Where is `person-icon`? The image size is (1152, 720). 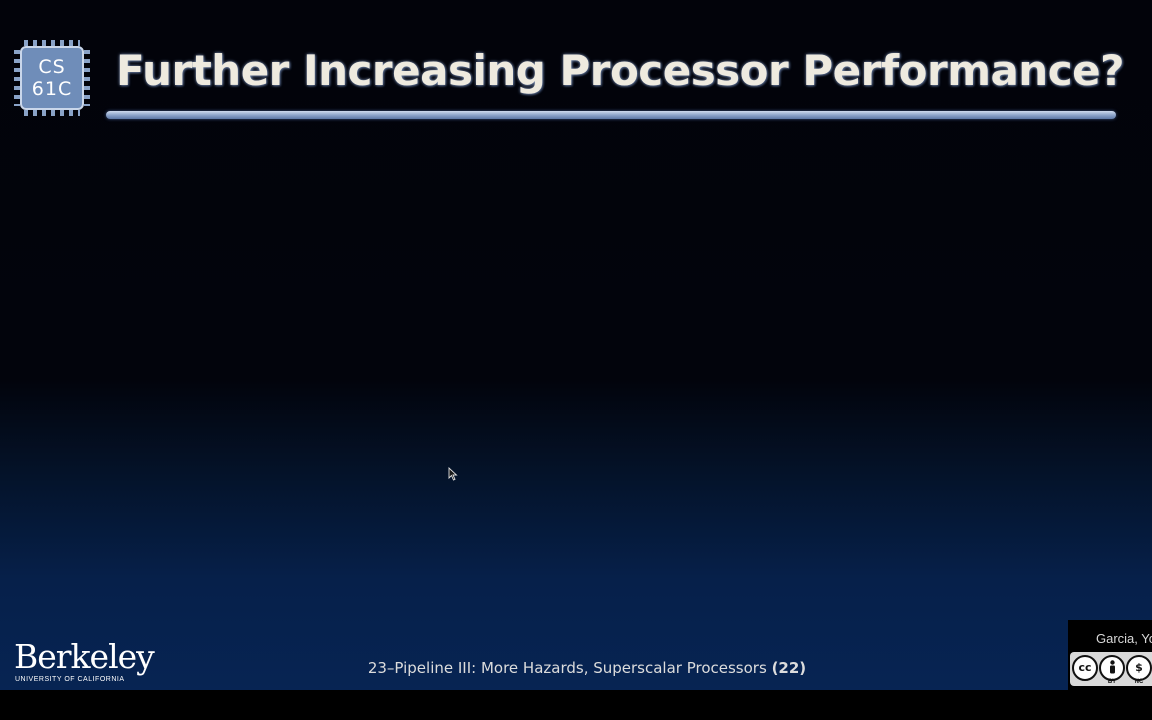 person-icon is located at coordinates (1112, 667).